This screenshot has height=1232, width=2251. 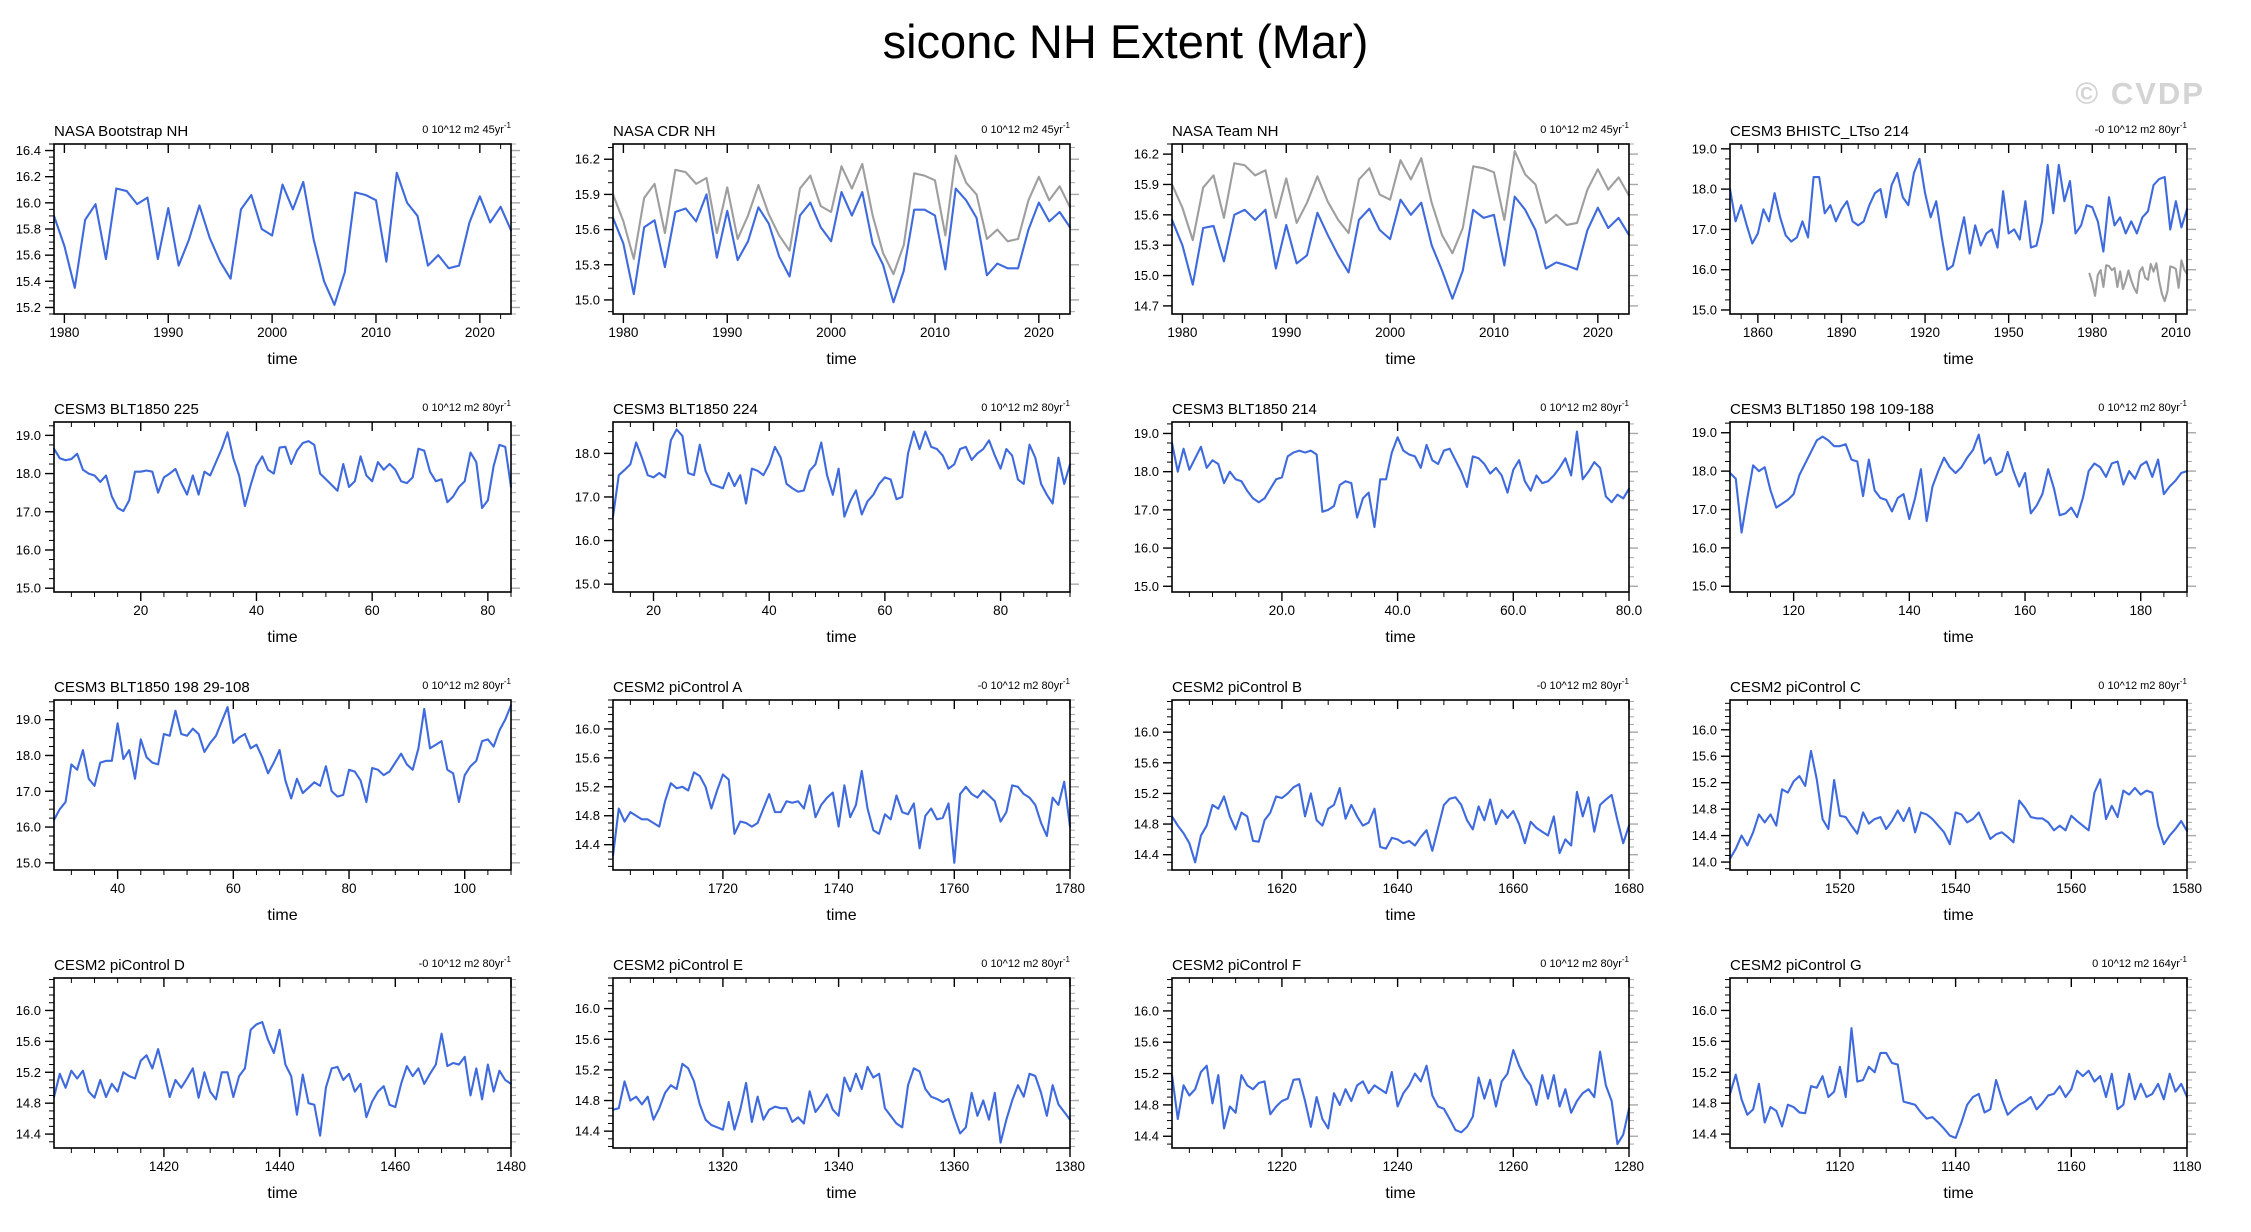 I want to click on x-tick-label: 140, so click(x=1909, y=610).